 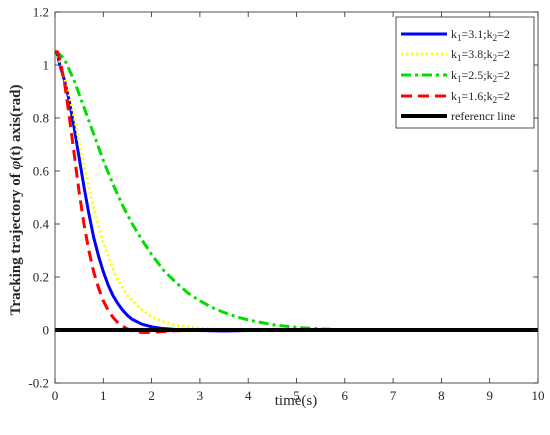 I want to click on x-tick-label: 5, so click(x=296, y=395).